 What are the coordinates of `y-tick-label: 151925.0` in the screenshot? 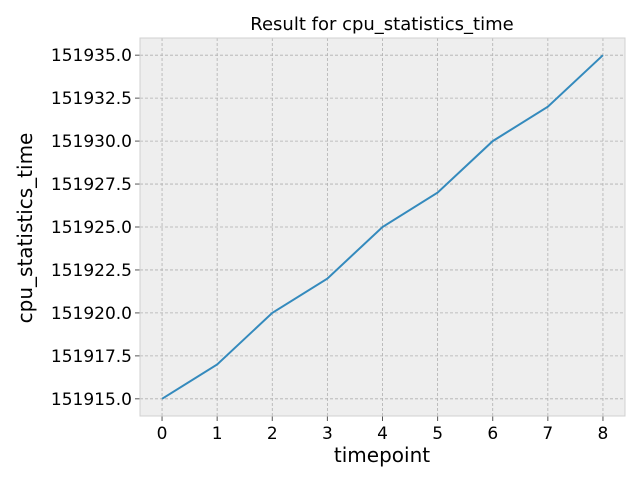 It's located at (91, 228).